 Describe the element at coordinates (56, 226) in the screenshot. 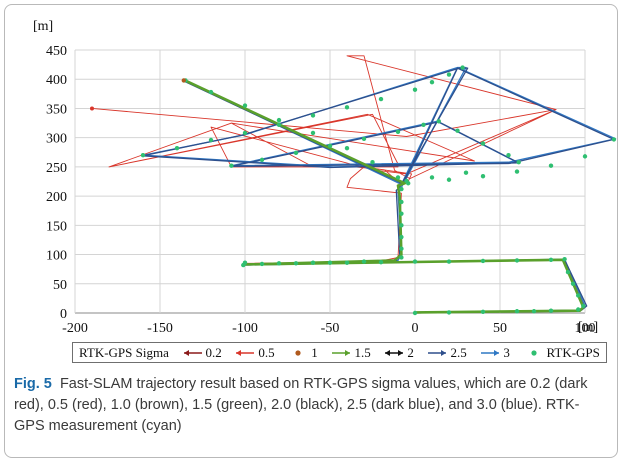

I see `y-tick-label: 150` at that location.